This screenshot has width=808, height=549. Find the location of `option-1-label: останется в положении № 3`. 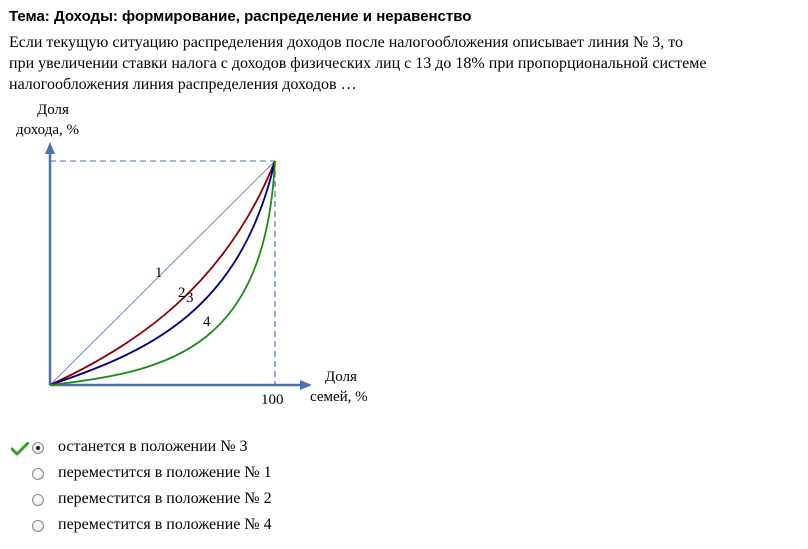

option-1-label: останется в положении № 3 is located at coordinates (153, 446).